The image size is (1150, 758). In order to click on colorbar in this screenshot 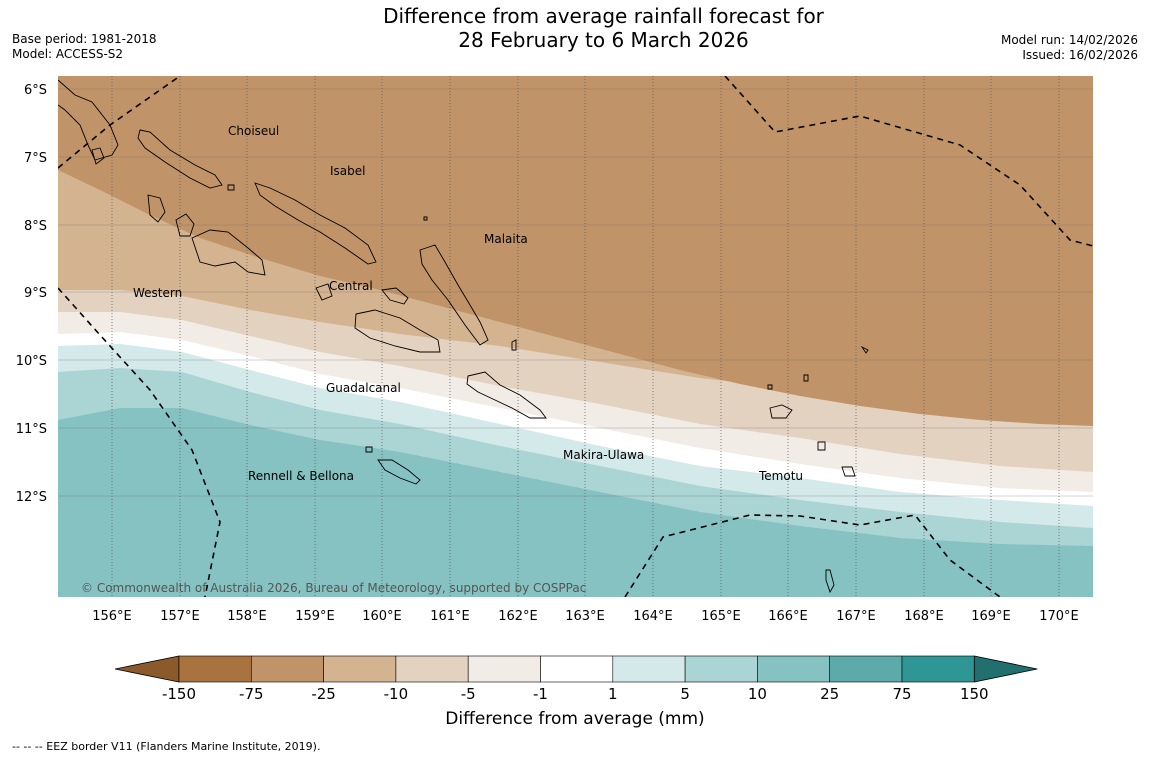, I will do `click(576, 669)`.